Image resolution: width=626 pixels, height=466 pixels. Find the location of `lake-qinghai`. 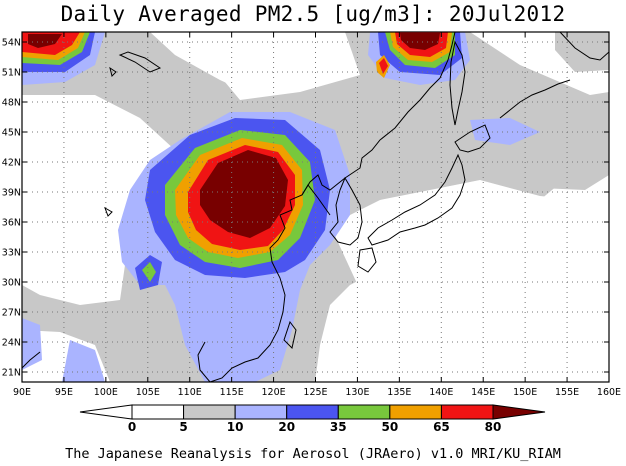

lake-qinghai is located at coordinates (108, 211).